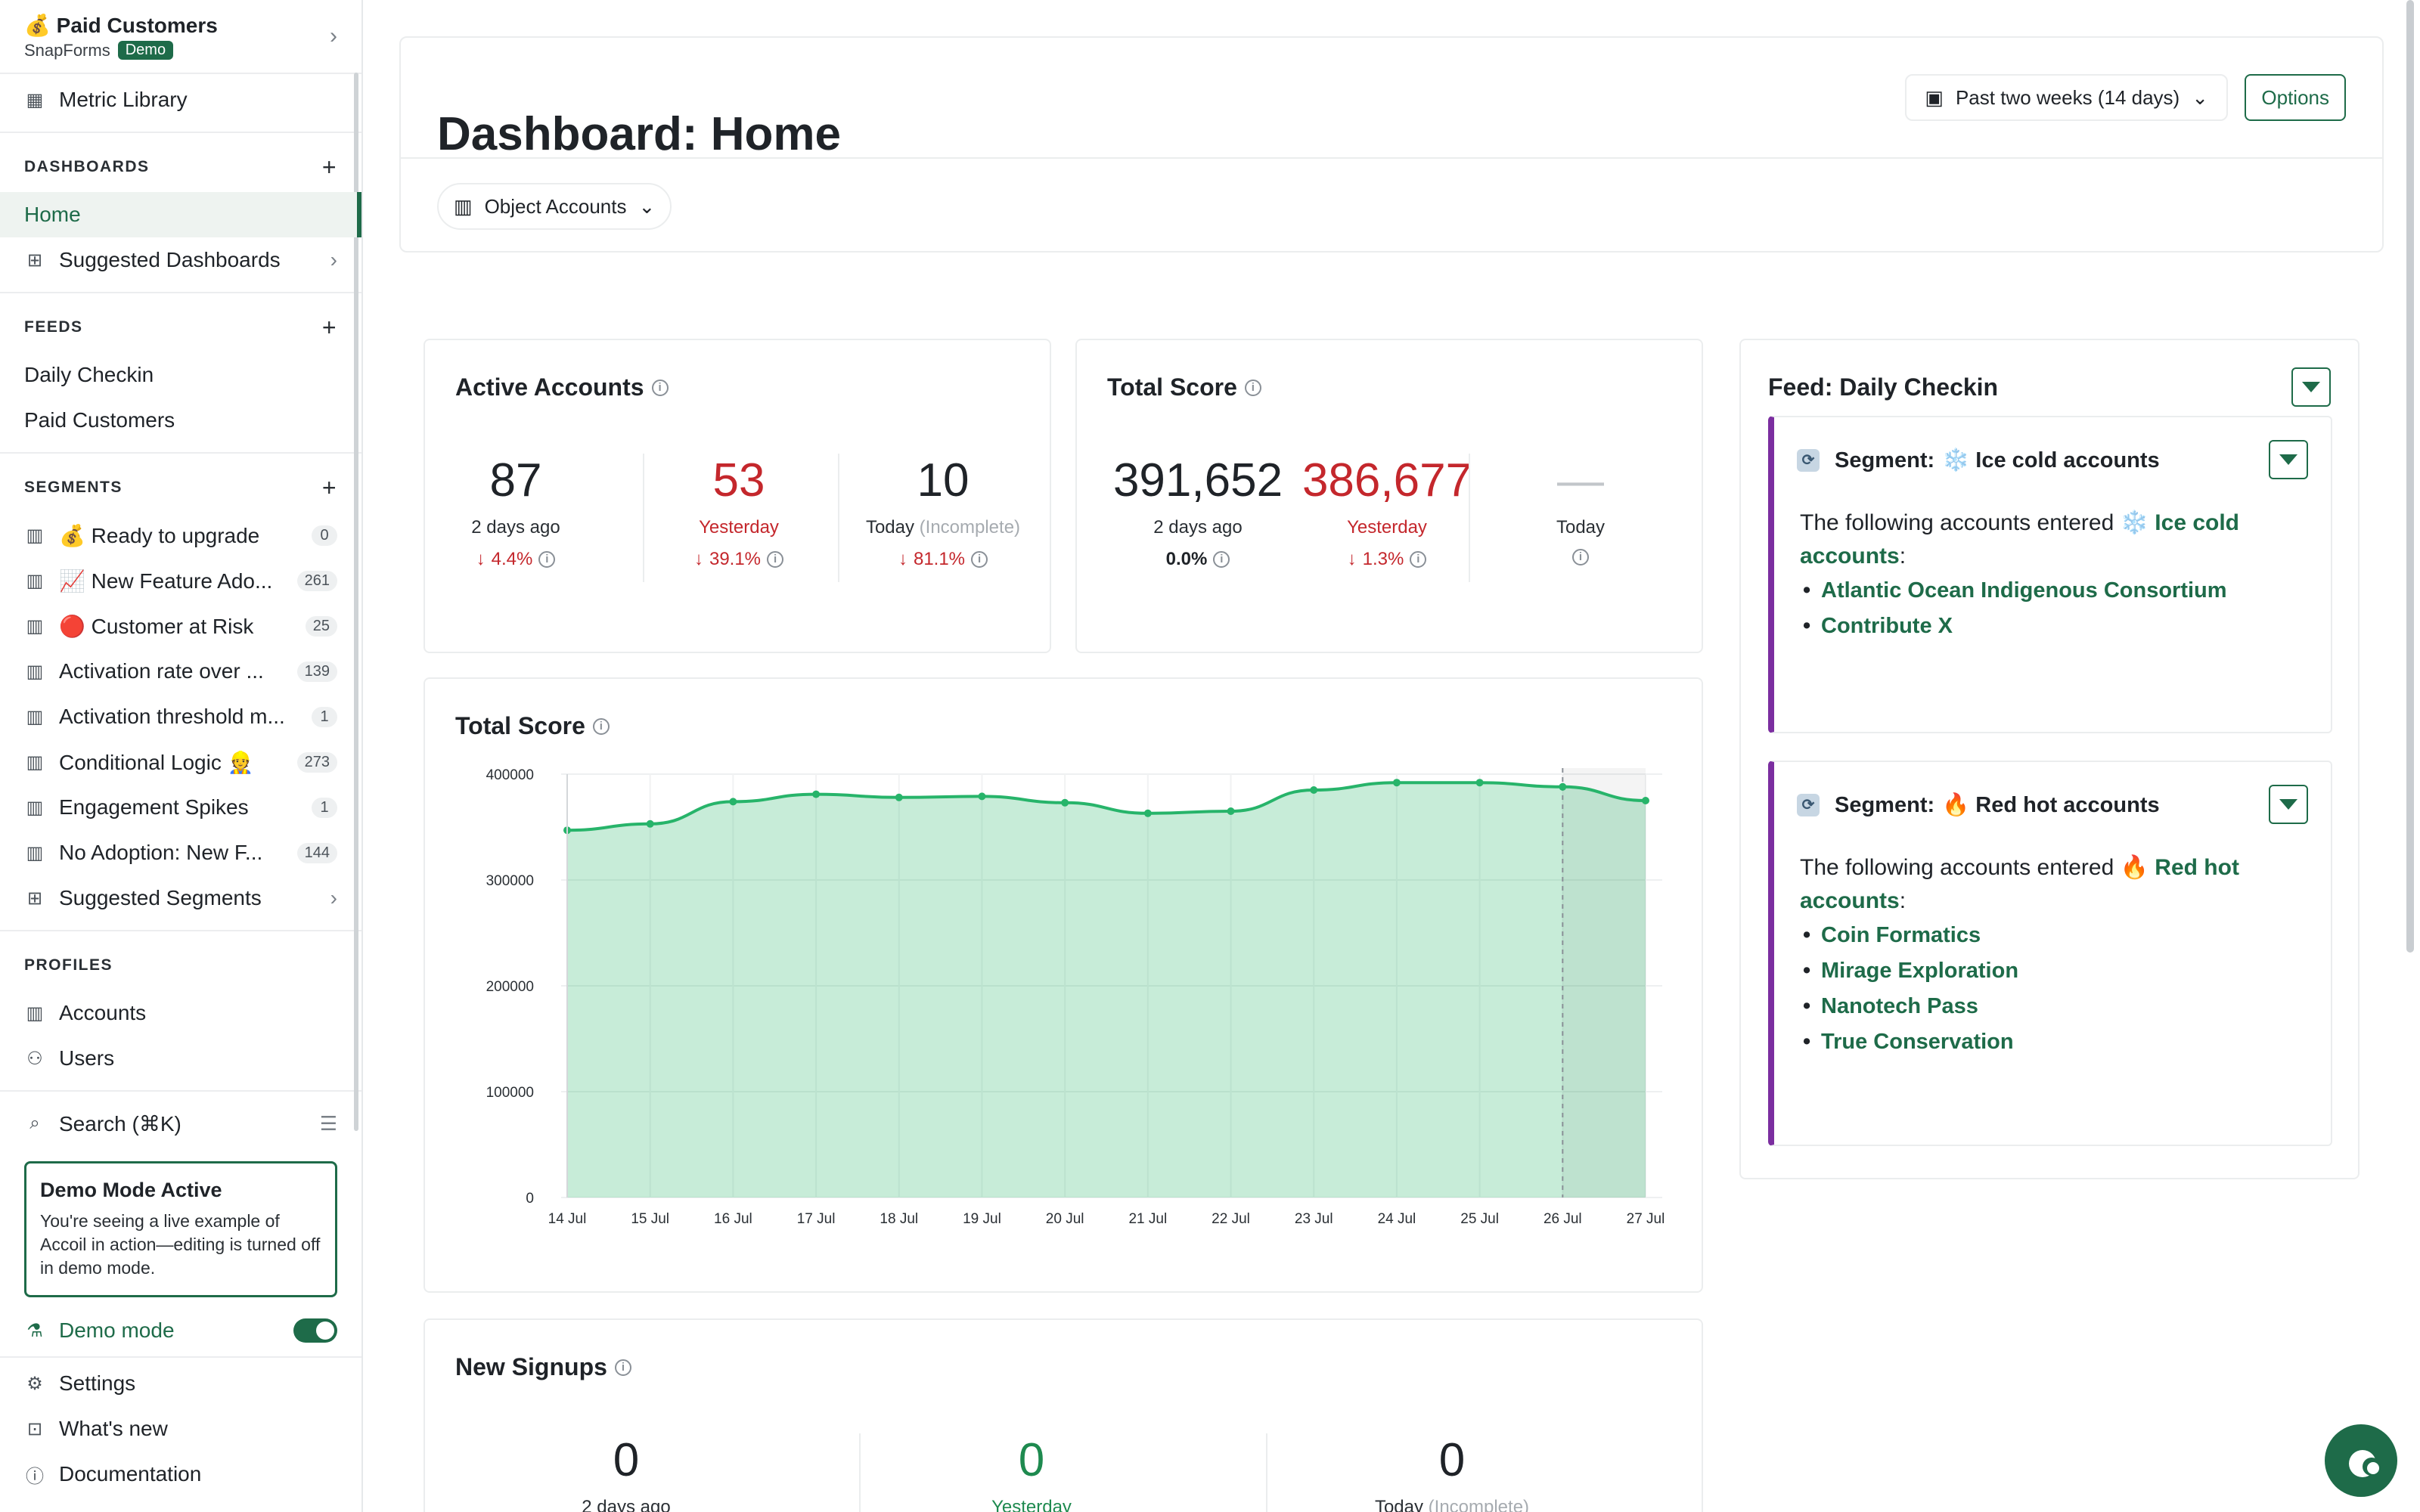 Image resolution: width=2420 pixels, height=1512 pixels. What do you see at coordinates (180, 488) in the screenshot?
I see `section-segments: SEGMENTS +` at bounding box center [180, 488].